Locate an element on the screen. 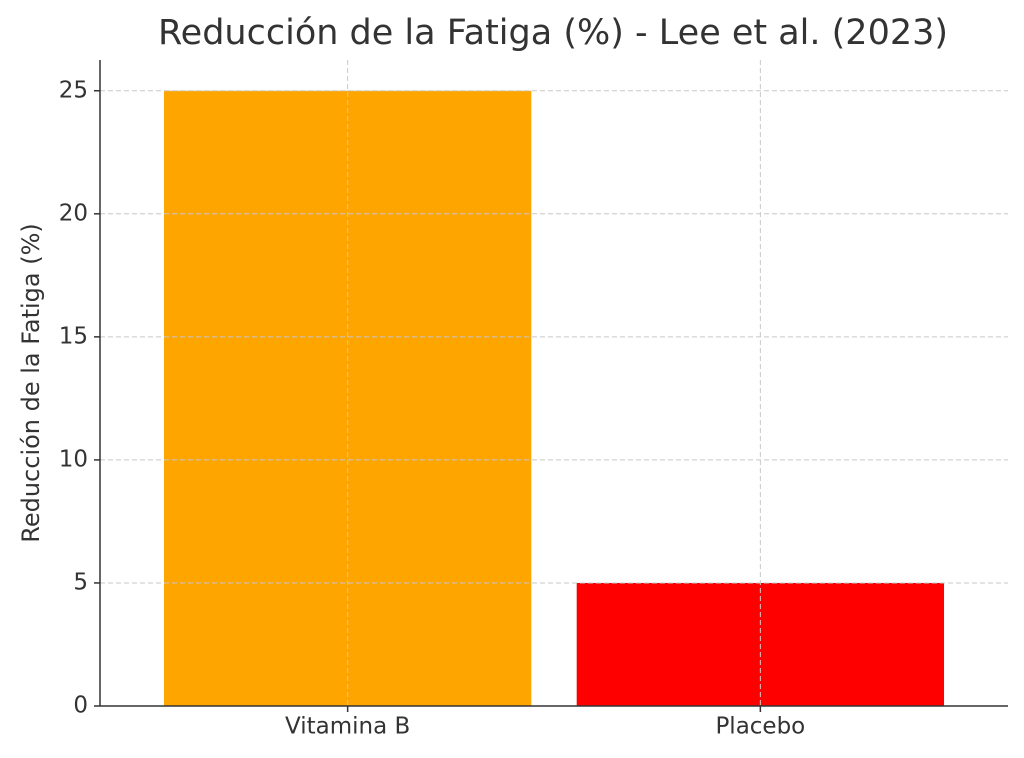 Image resolution: width=1024 pixels, height=758 pixels. y-tick-label: 20 is located at coordinates (73, 213).